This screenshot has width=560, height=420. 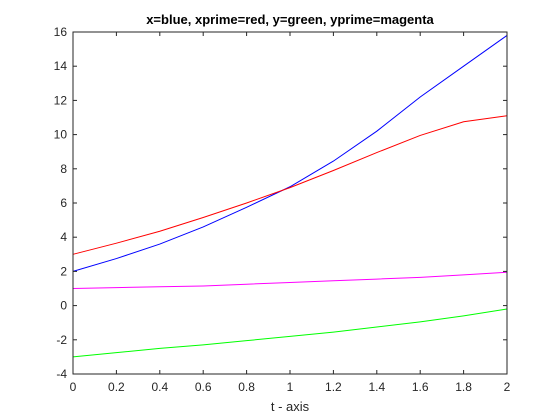 What do you see at coordinates (63, 237) in the screenshot?
I see `y-tick-label: 4` at bounding box center [63, 237].